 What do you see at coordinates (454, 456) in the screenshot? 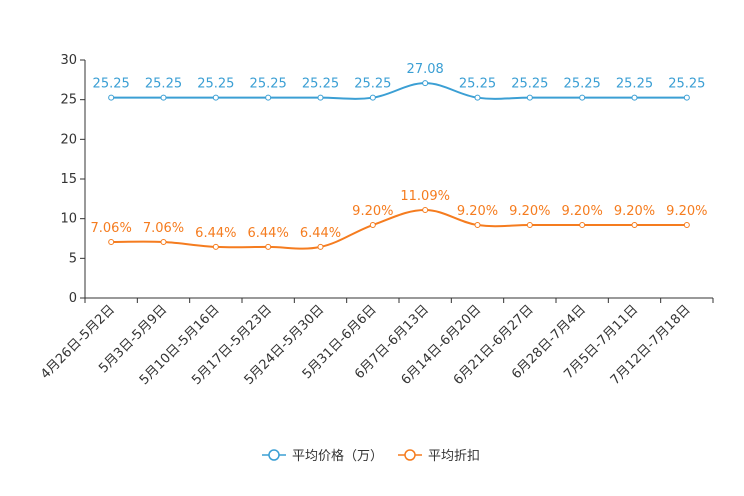
I see `legend-label: 平均折扣` at bounding box center [454, 456].